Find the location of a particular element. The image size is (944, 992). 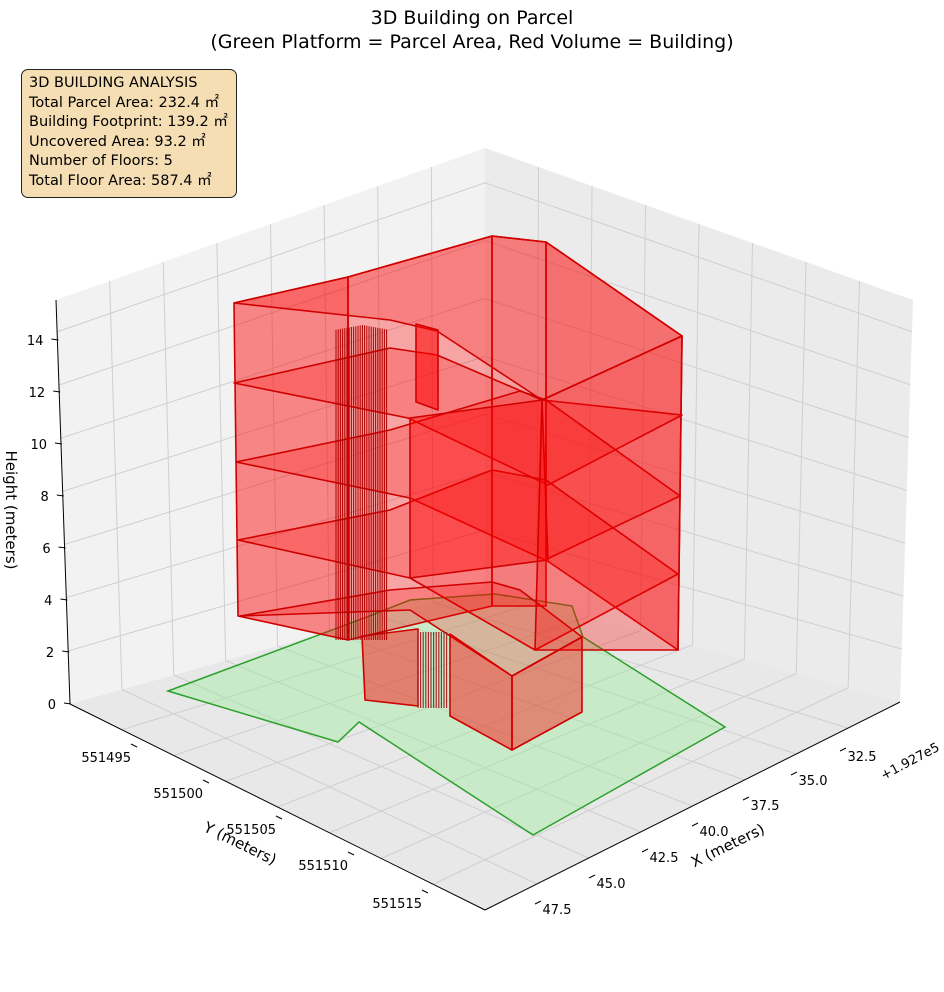

y-tick-label: 551500 is located at coordinates (178, 794).